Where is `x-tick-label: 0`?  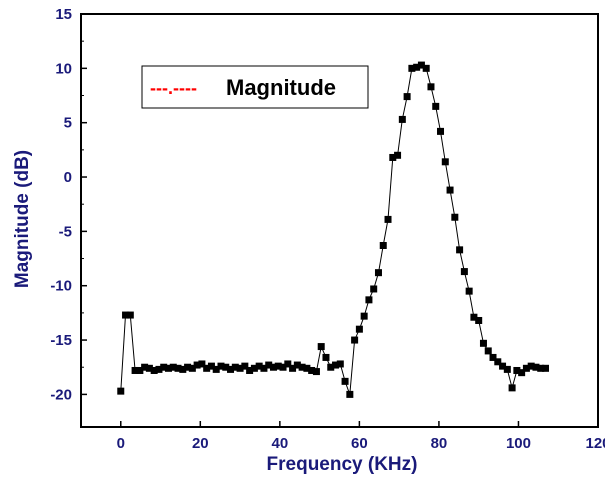 x-tick-label: 0 is located at coordinates (121, 443).